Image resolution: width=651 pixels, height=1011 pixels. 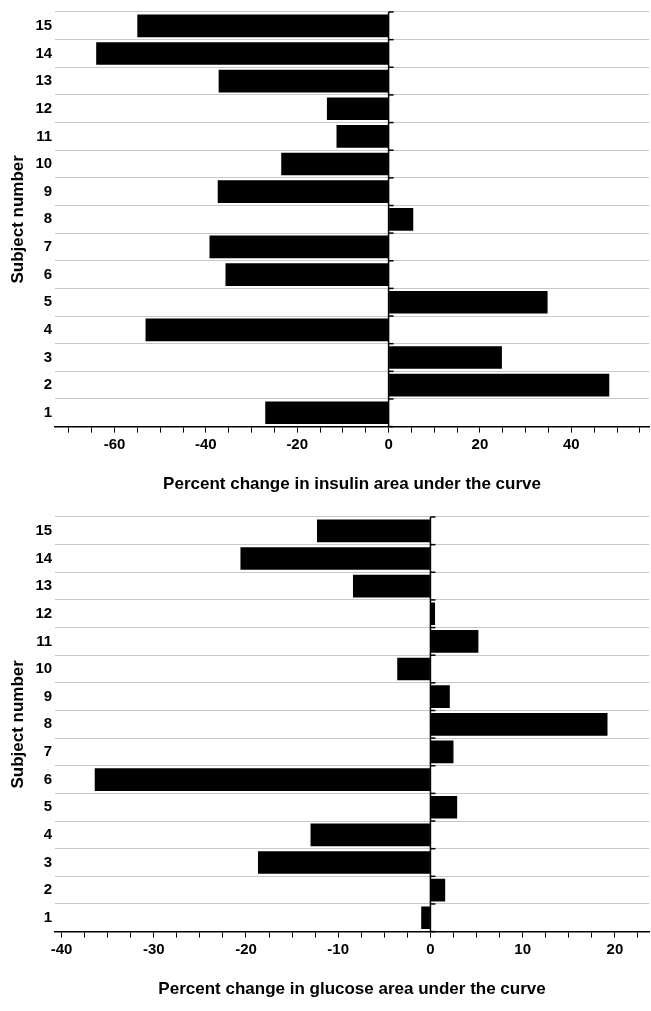 I want to click on x-tick-label: -60, so click(x=114, y=443).